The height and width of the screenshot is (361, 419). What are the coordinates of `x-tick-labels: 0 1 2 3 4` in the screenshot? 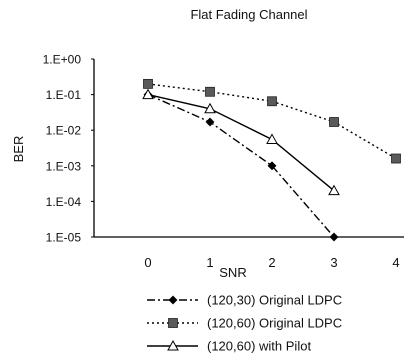 It's located at (271, 262).